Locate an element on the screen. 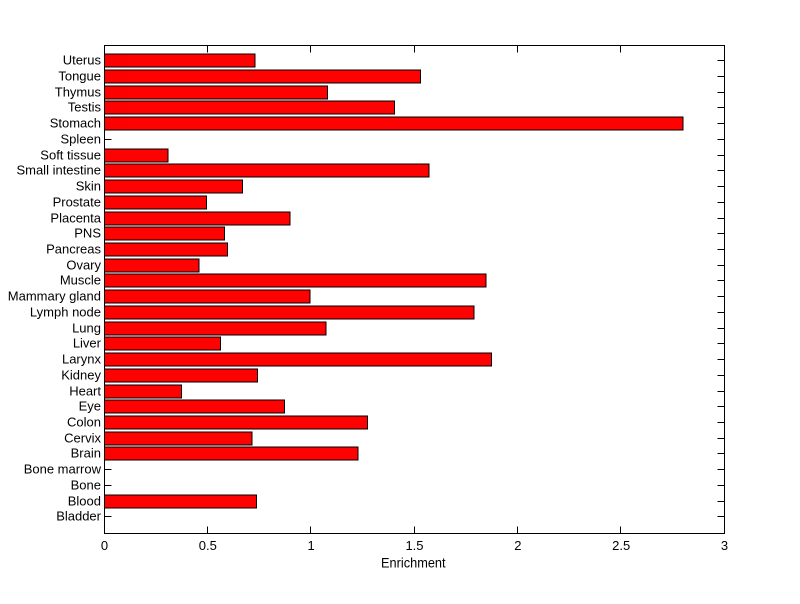  svg-text: Thymus is located at coordinates (78, 92).